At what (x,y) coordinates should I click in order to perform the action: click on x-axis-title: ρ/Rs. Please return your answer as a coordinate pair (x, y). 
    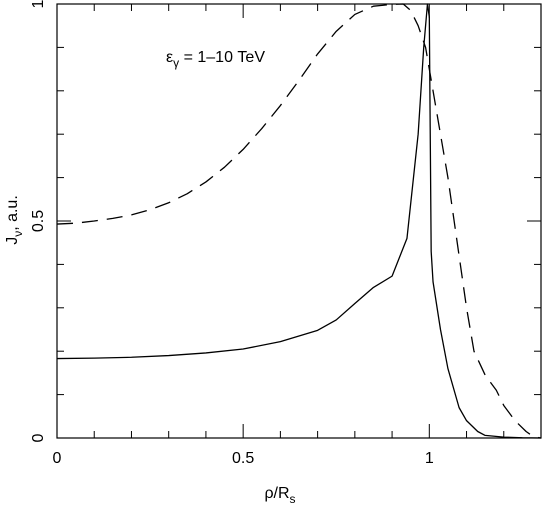
    Looking at the image, I should click on (279, 495).